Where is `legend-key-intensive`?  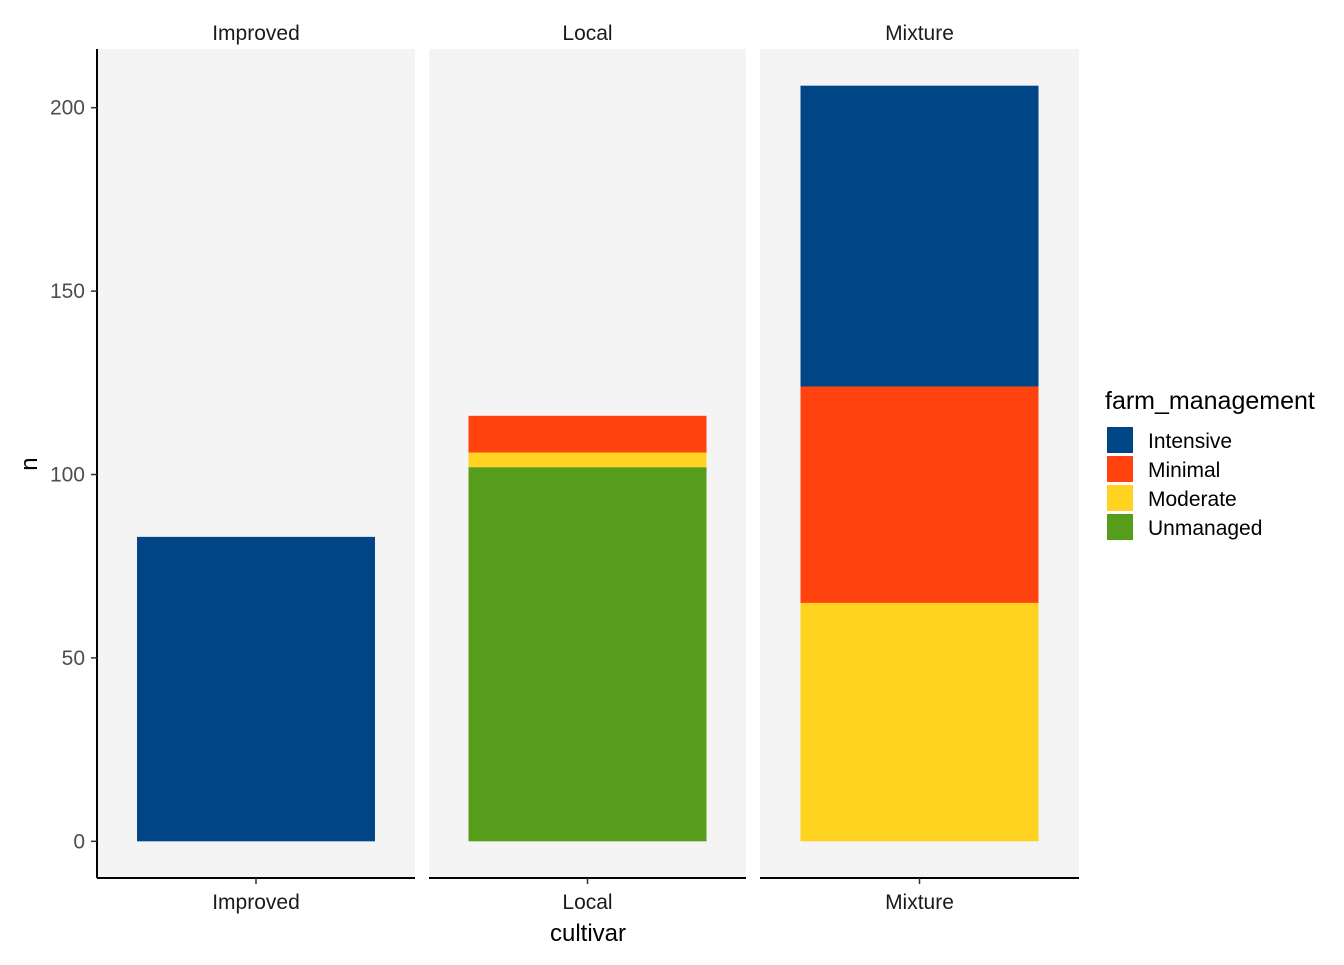 legend-key-intensive is located at coordinates (1120, 440).